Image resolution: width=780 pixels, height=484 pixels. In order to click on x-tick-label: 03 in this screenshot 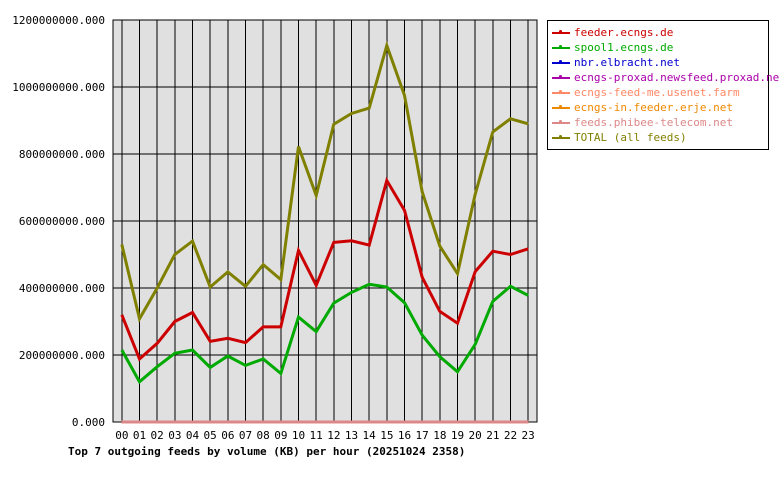, I will do `click(174, 435)`.